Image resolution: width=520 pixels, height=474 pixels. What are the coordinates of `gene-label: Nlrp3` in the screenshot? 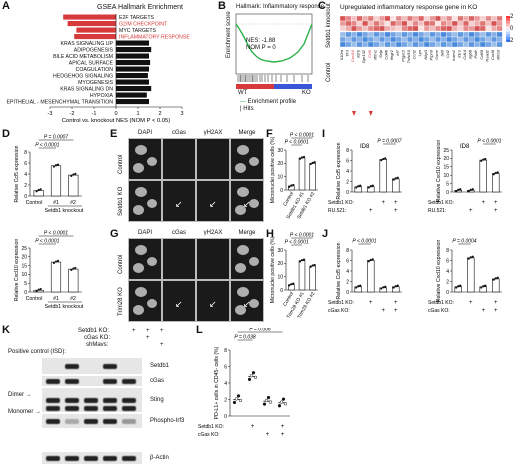 It's located at (425, 54).